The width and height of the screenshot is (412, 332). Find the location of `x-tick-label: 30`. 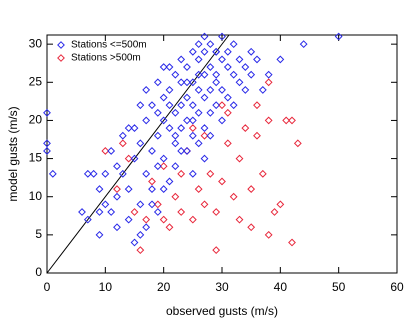

x-tick-label: 30 is located at coordinates (222, 287).